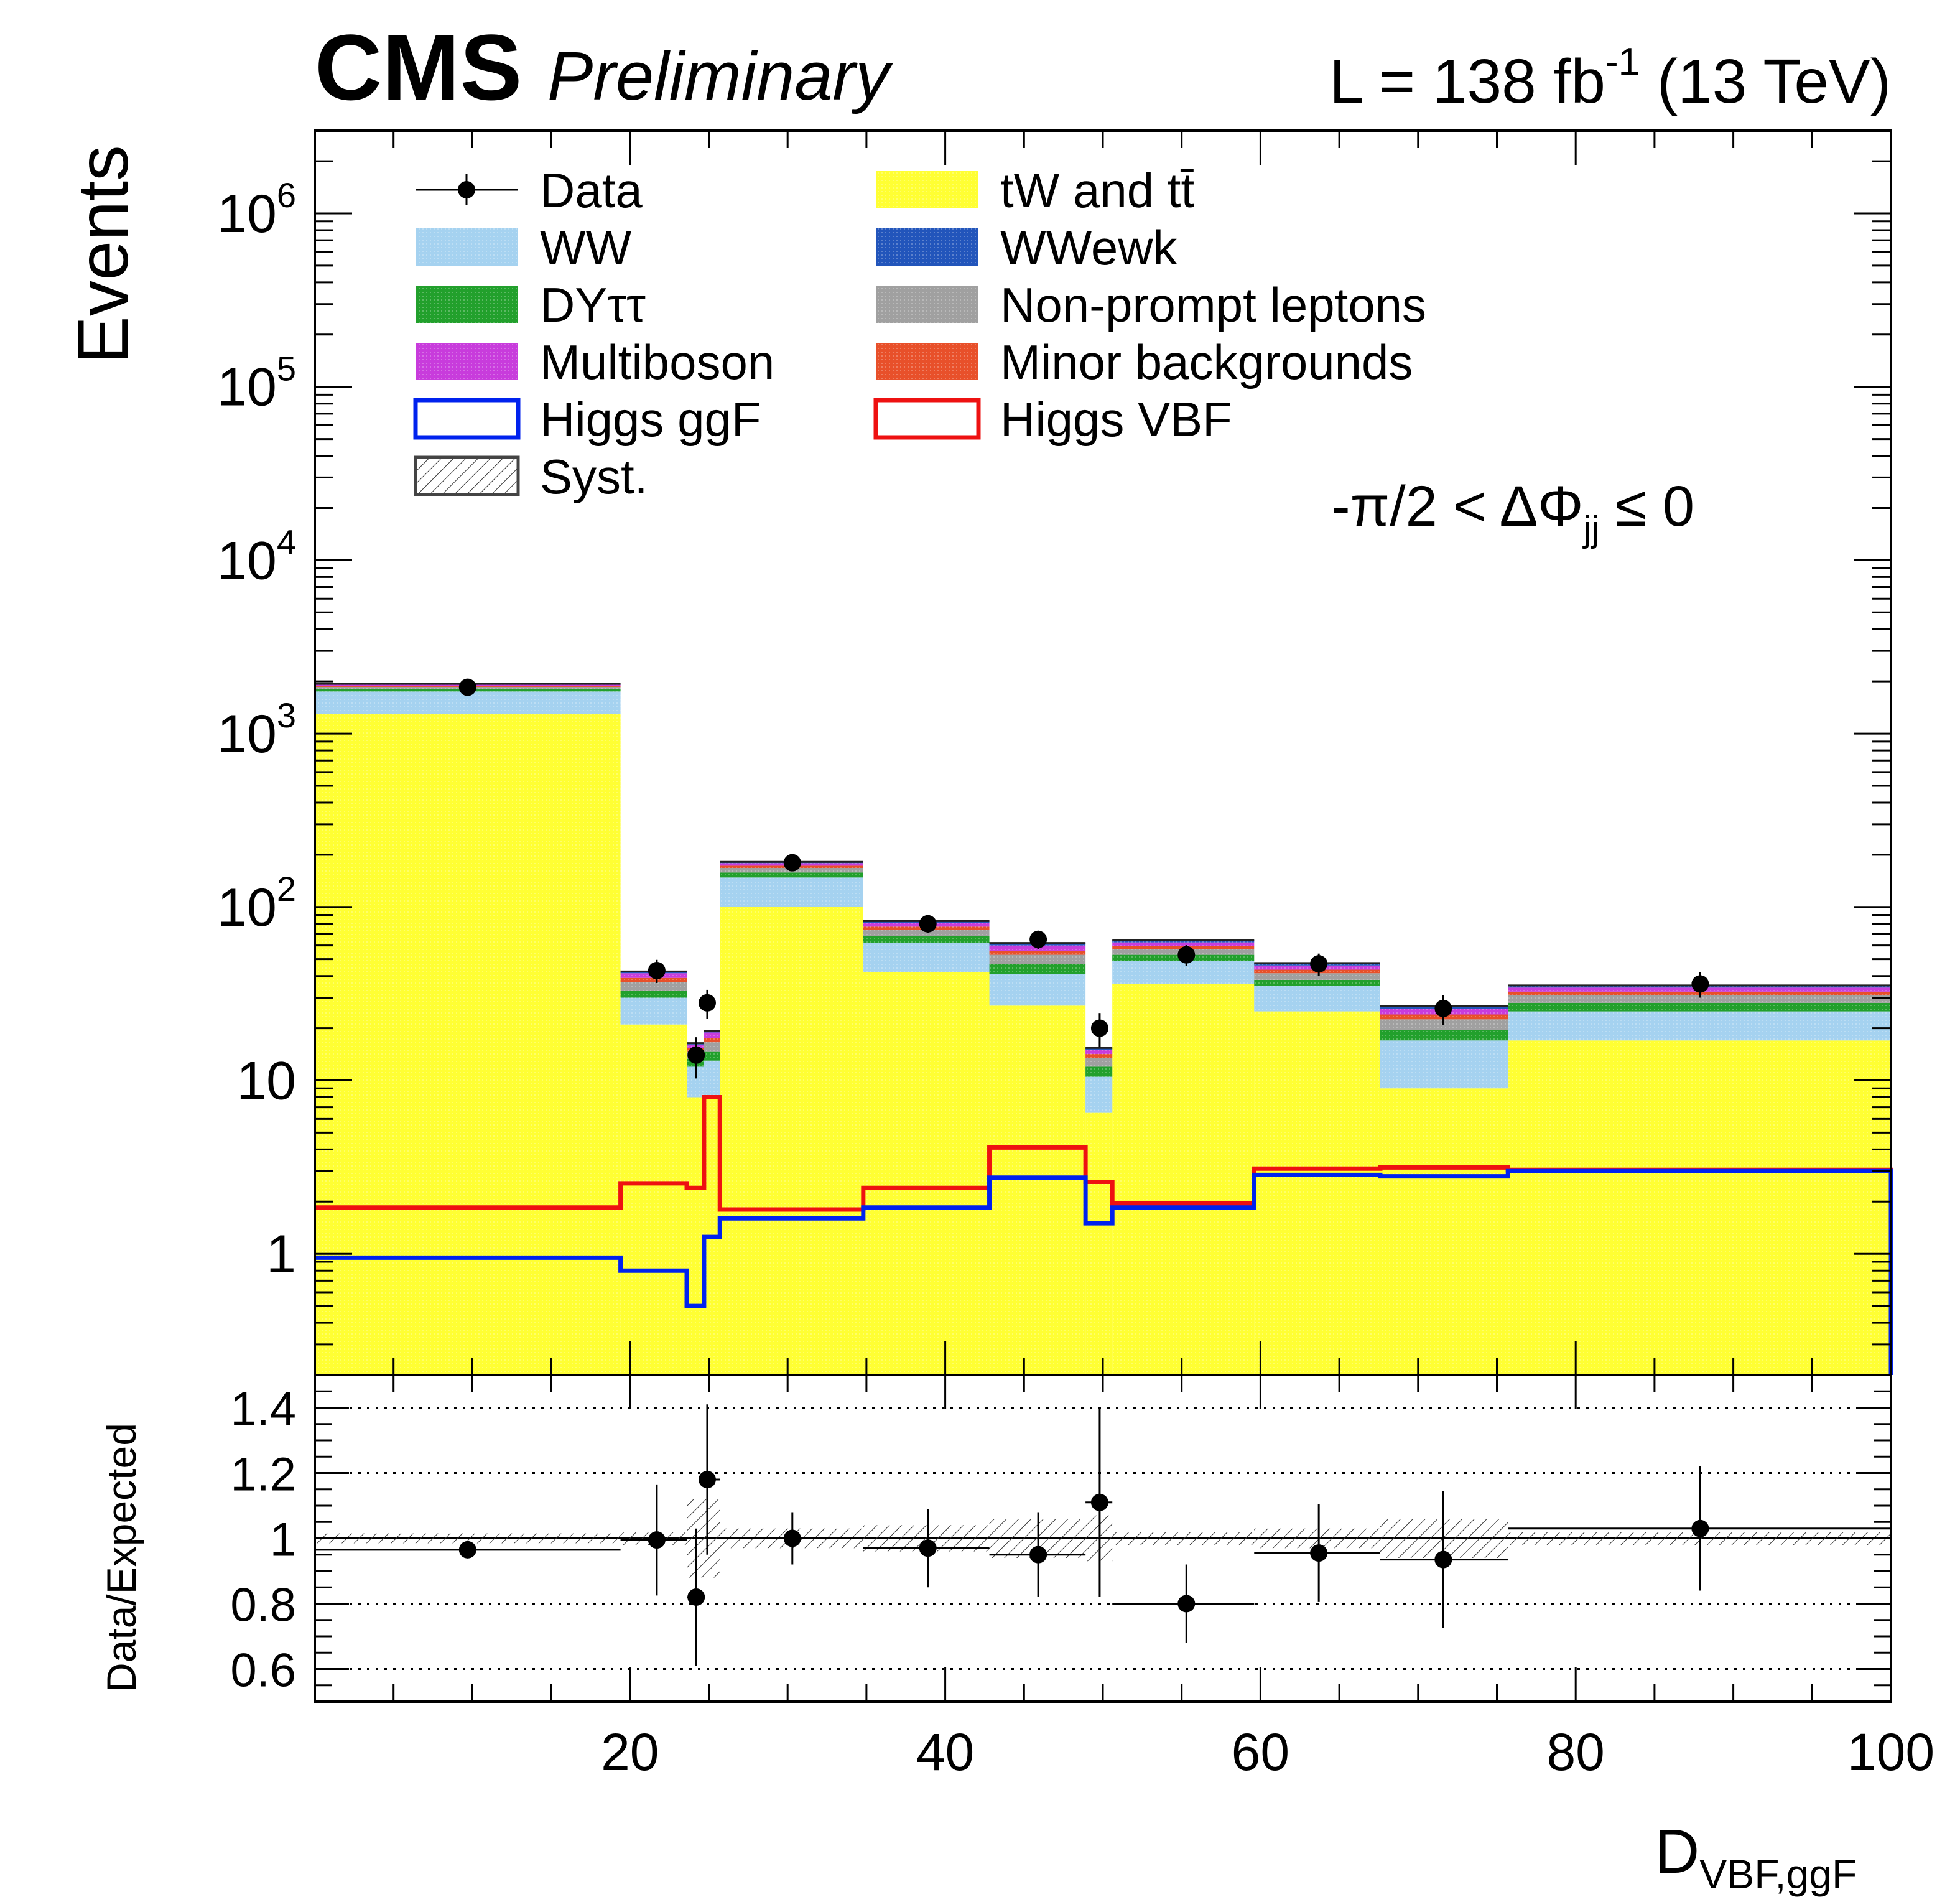 The height and width of the screenshot is (1902, 1960). What do you see at coordinates (467, 475) in the screenshot?
I see `legend-swatch-syst` at bounding box center [467, 475].